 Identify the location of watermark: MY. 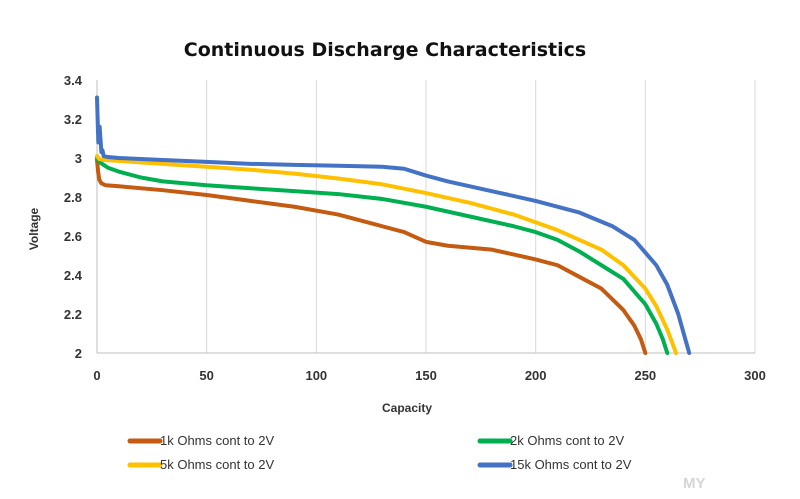
(694, 483).